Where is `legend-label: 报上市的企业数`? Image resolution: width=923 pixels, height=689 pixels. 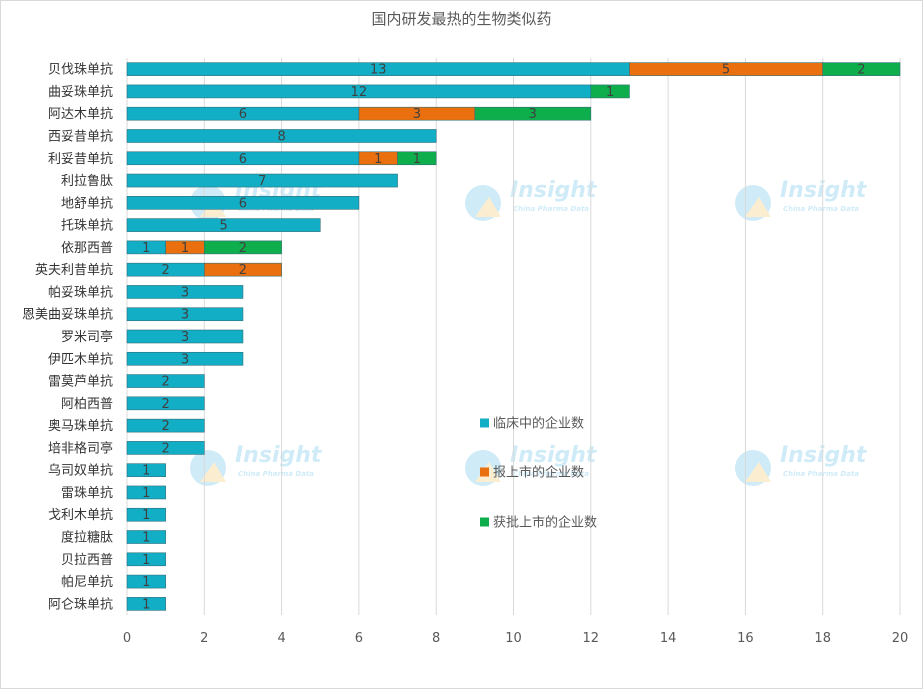 legend-label: 报上市的企业数 is located at coordinates (538, 473).